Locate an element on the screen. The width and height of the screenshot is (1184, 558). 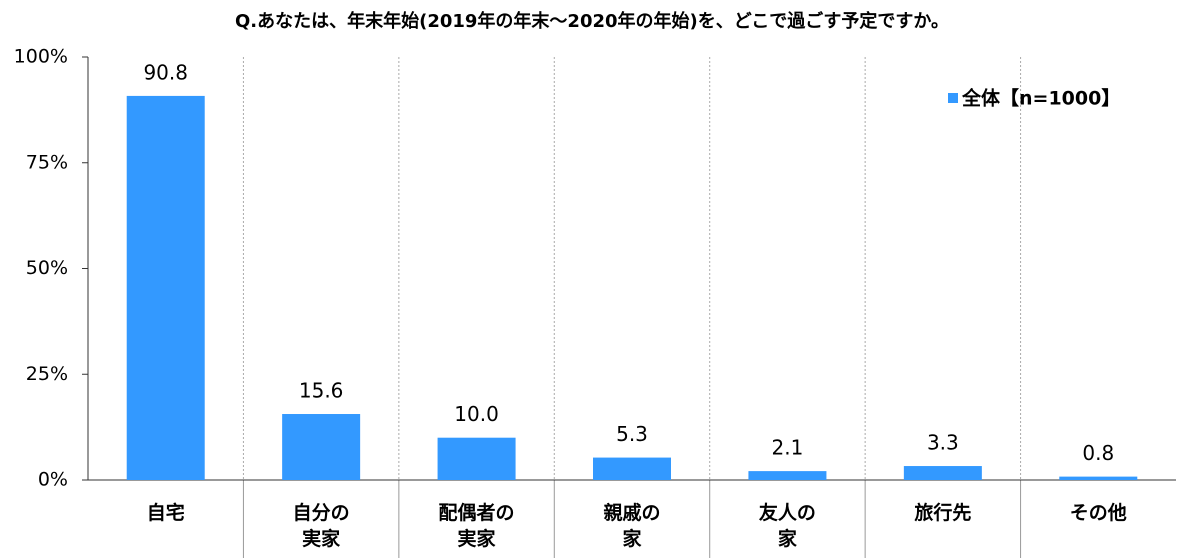
y-tick-label: 25% is located at coordinates (47, 374).